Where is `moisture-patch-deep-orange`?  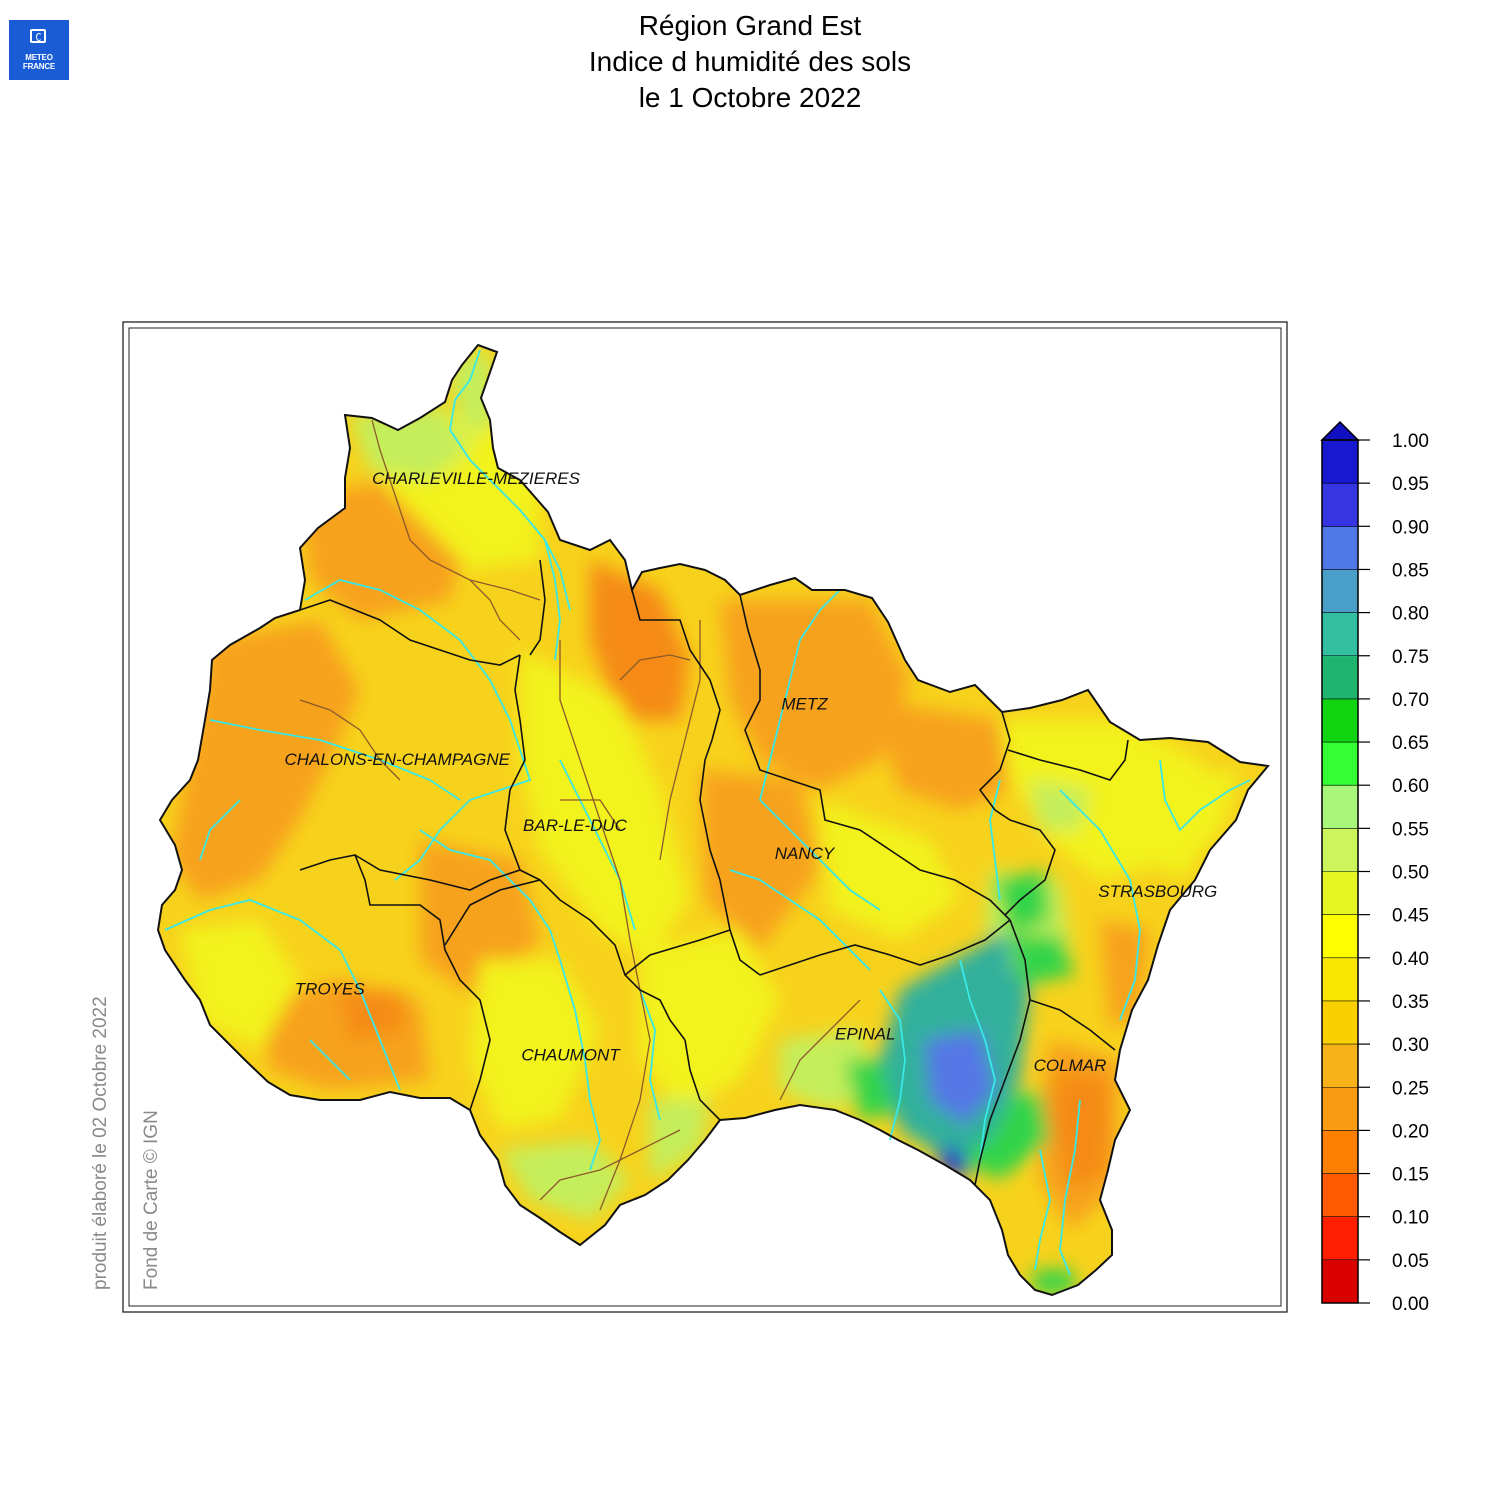 moisture-patch-deep-orange is located at coordinates (640, 640).